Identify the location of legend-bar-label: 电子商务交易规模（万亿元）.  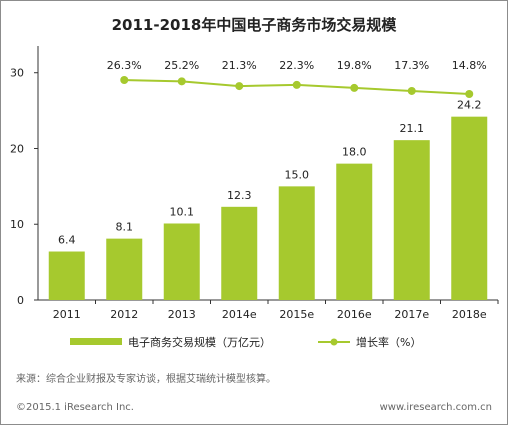
(199, 342).